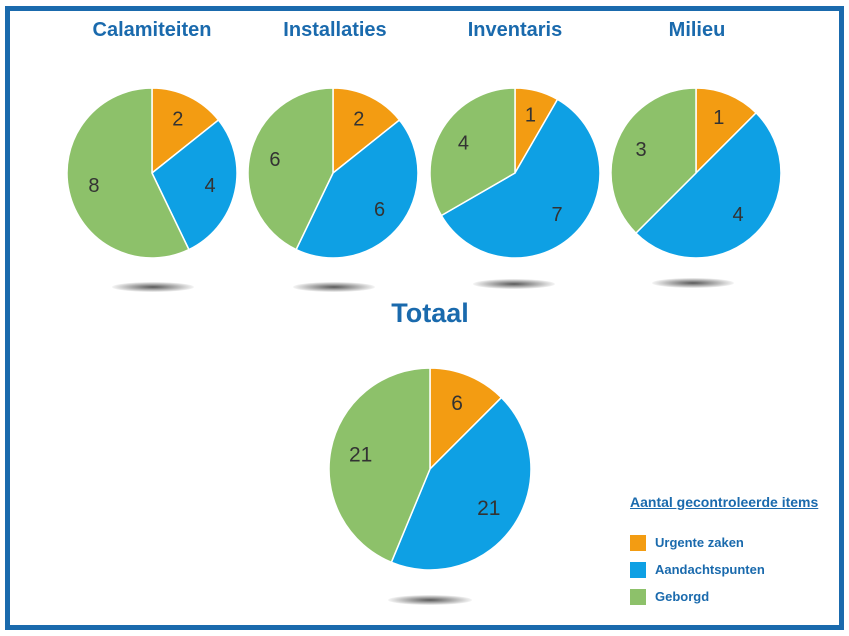 The height and width of the screenshot is (636, 849). I want to click on pie-title-milieu: Milieu, so click(697, 30).